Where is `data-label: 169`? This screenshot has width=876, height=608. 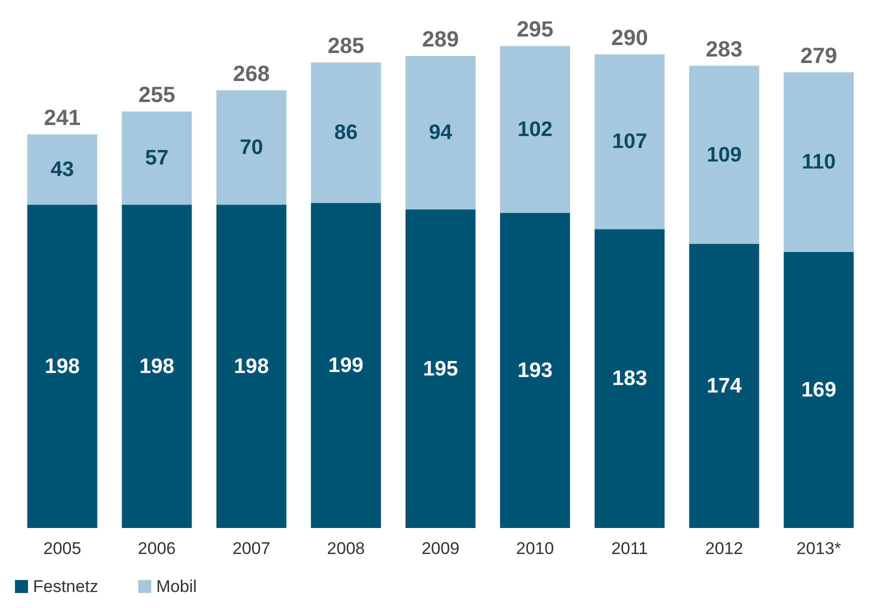
data-label: 169 is located at coordinates (818, 390).